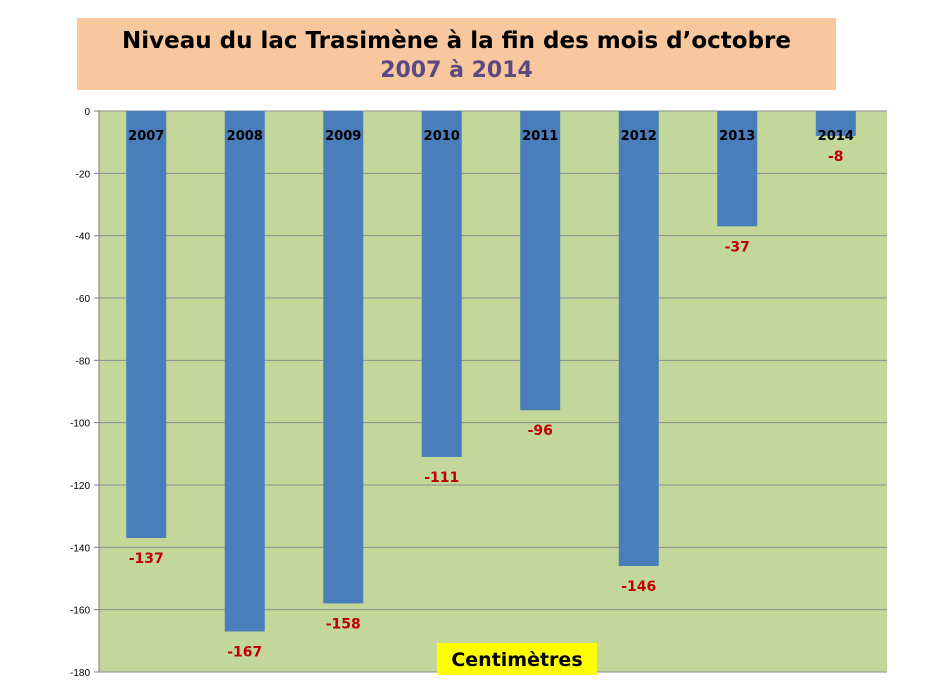 This screenshot has width=933, height=700. Describe the element at coordinates (456, 70) in the screenshot. I see `chart-subtitle: 2007 à 2014` at that location.